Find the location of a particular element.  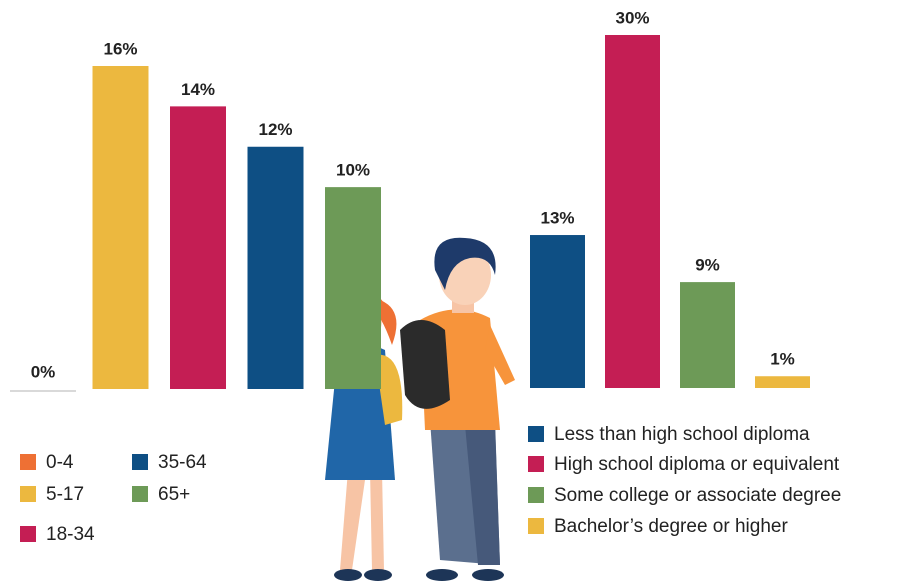

value-label: 16% is located at coordinates (120, 48).